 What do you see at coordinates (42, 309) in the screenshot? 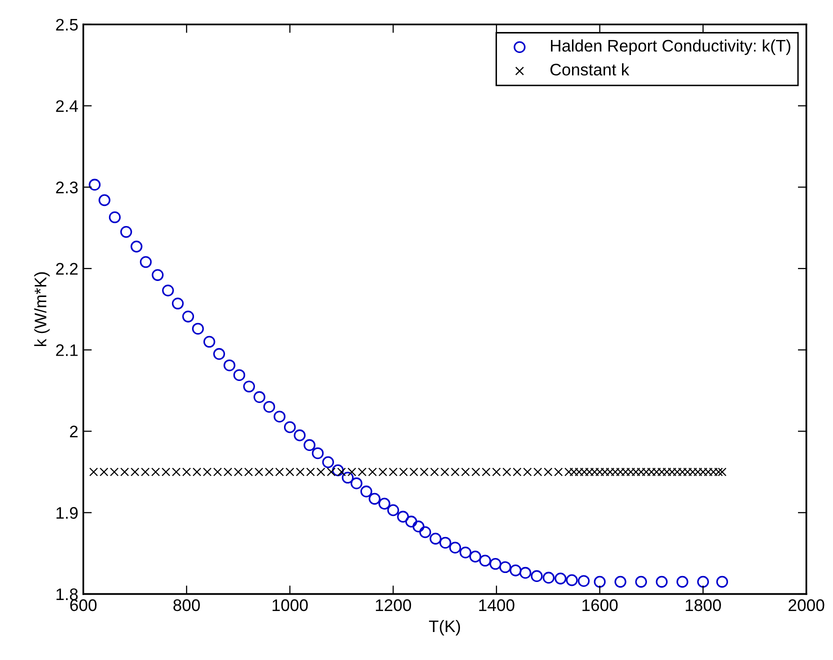
I see `y-axis-title: k (W/m*K)` at bounding box center [42, 309].